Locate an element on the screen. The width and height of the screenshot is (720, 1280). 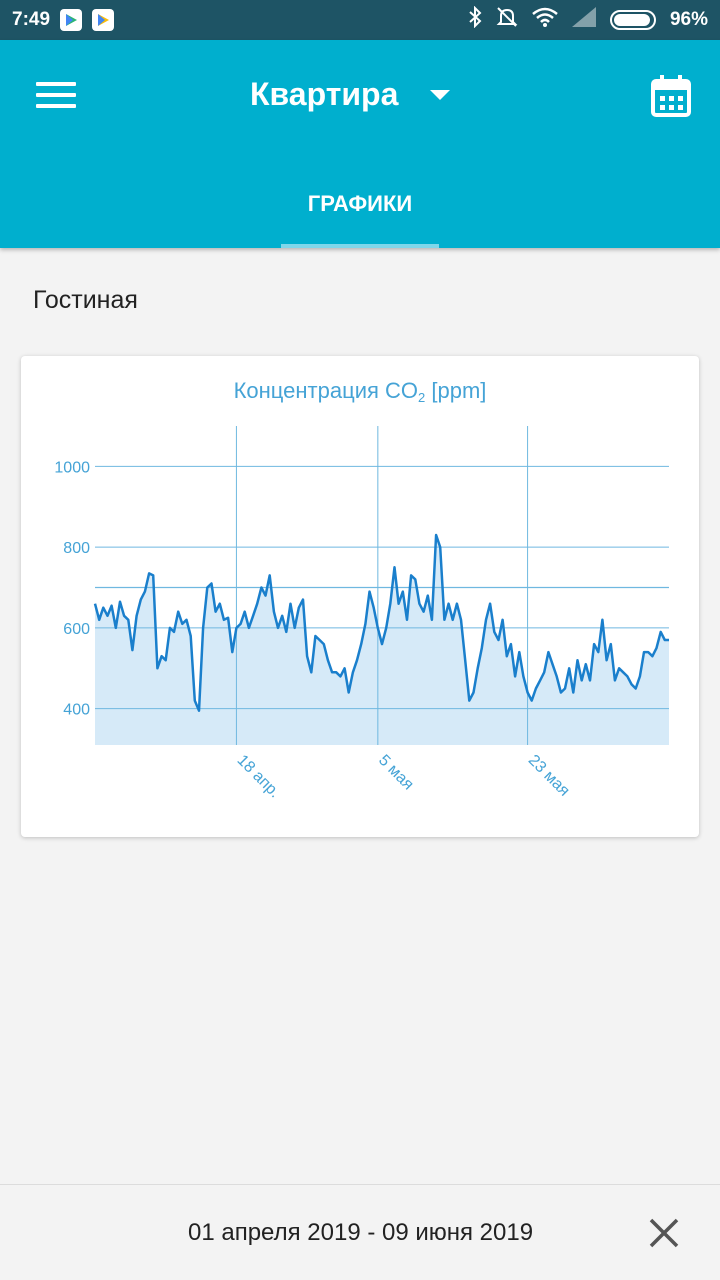
series-line is located at coordinates (381, 622).